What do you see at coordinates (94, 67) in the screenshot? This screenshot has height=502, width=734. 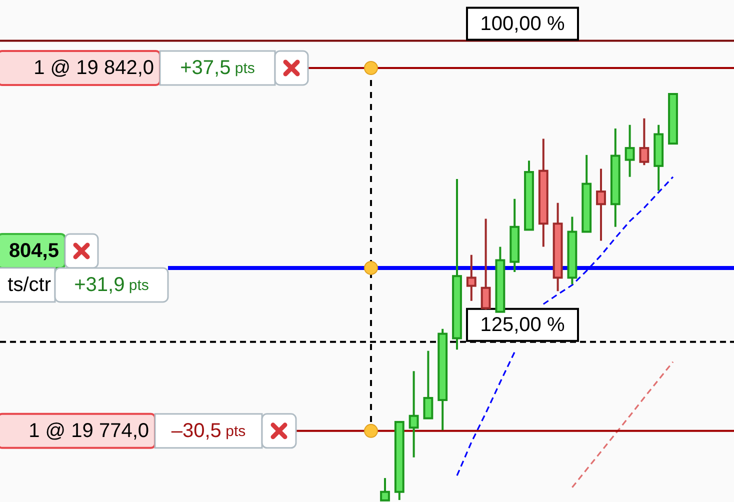 I see `text: 1 @ 19 842,0` at bounding box center [94, 67].